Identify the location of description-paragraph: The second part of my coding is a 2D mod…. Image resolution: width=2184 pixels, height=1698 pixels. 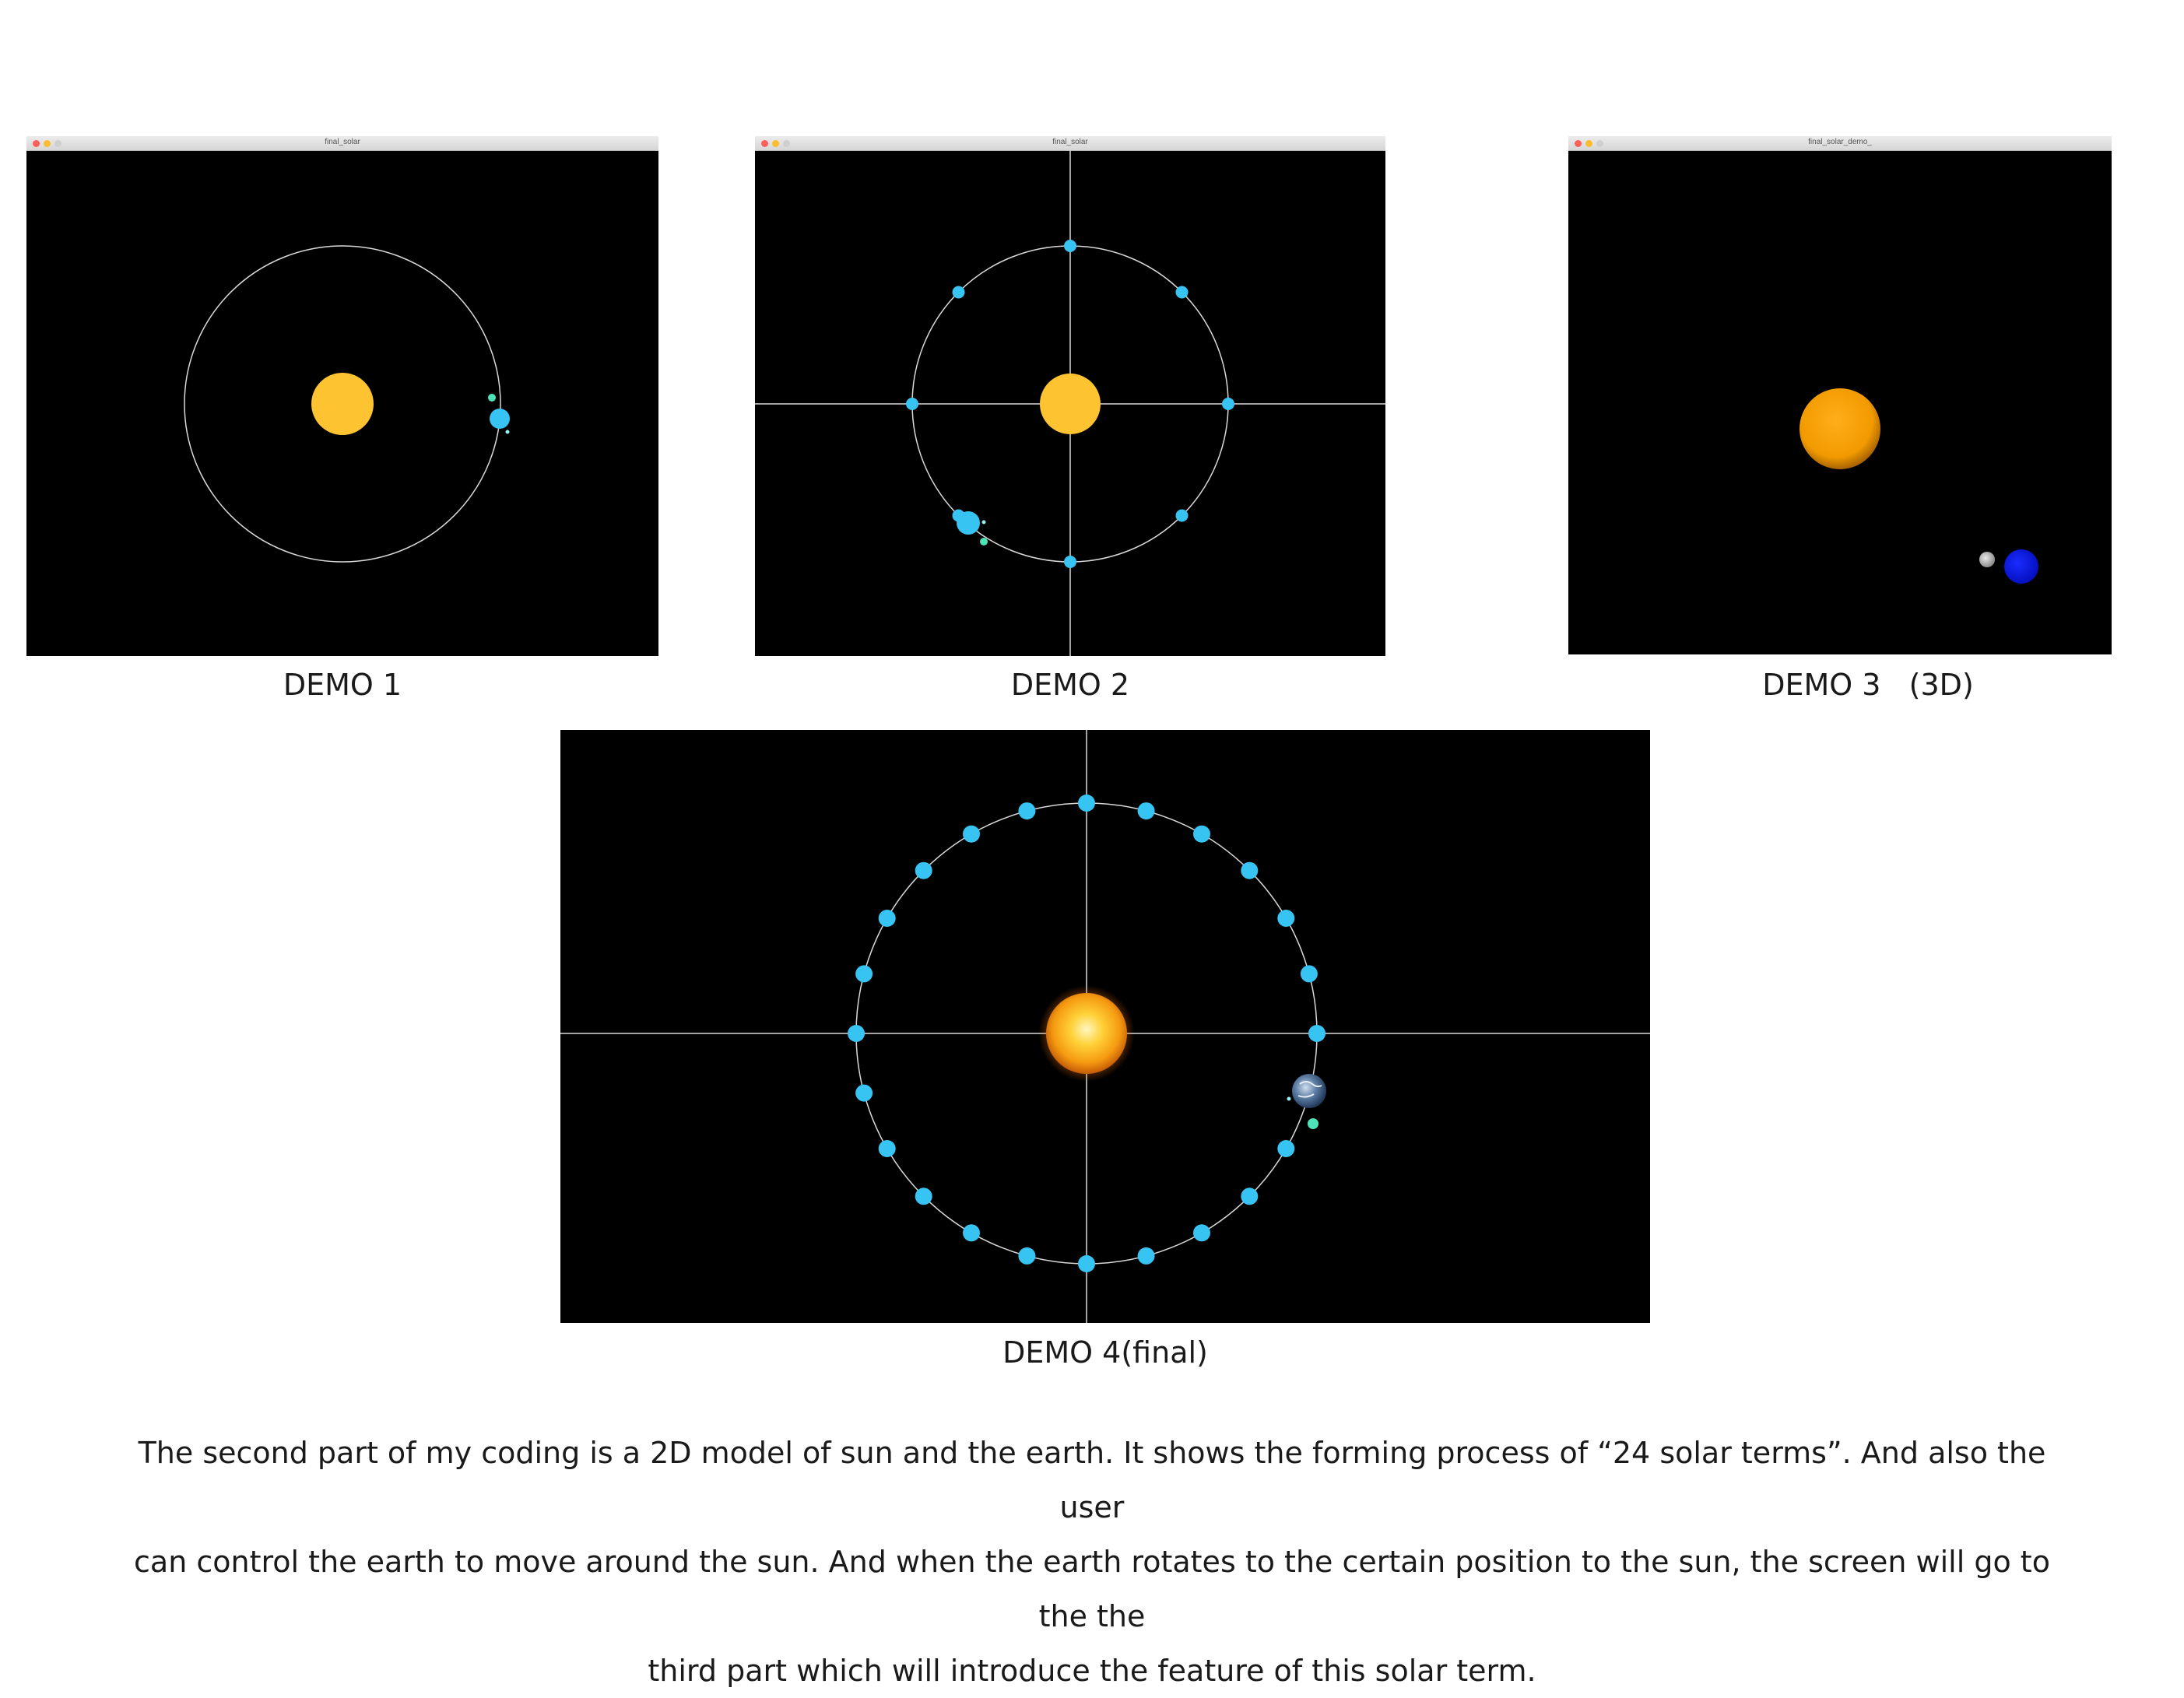
(1092, 1562).